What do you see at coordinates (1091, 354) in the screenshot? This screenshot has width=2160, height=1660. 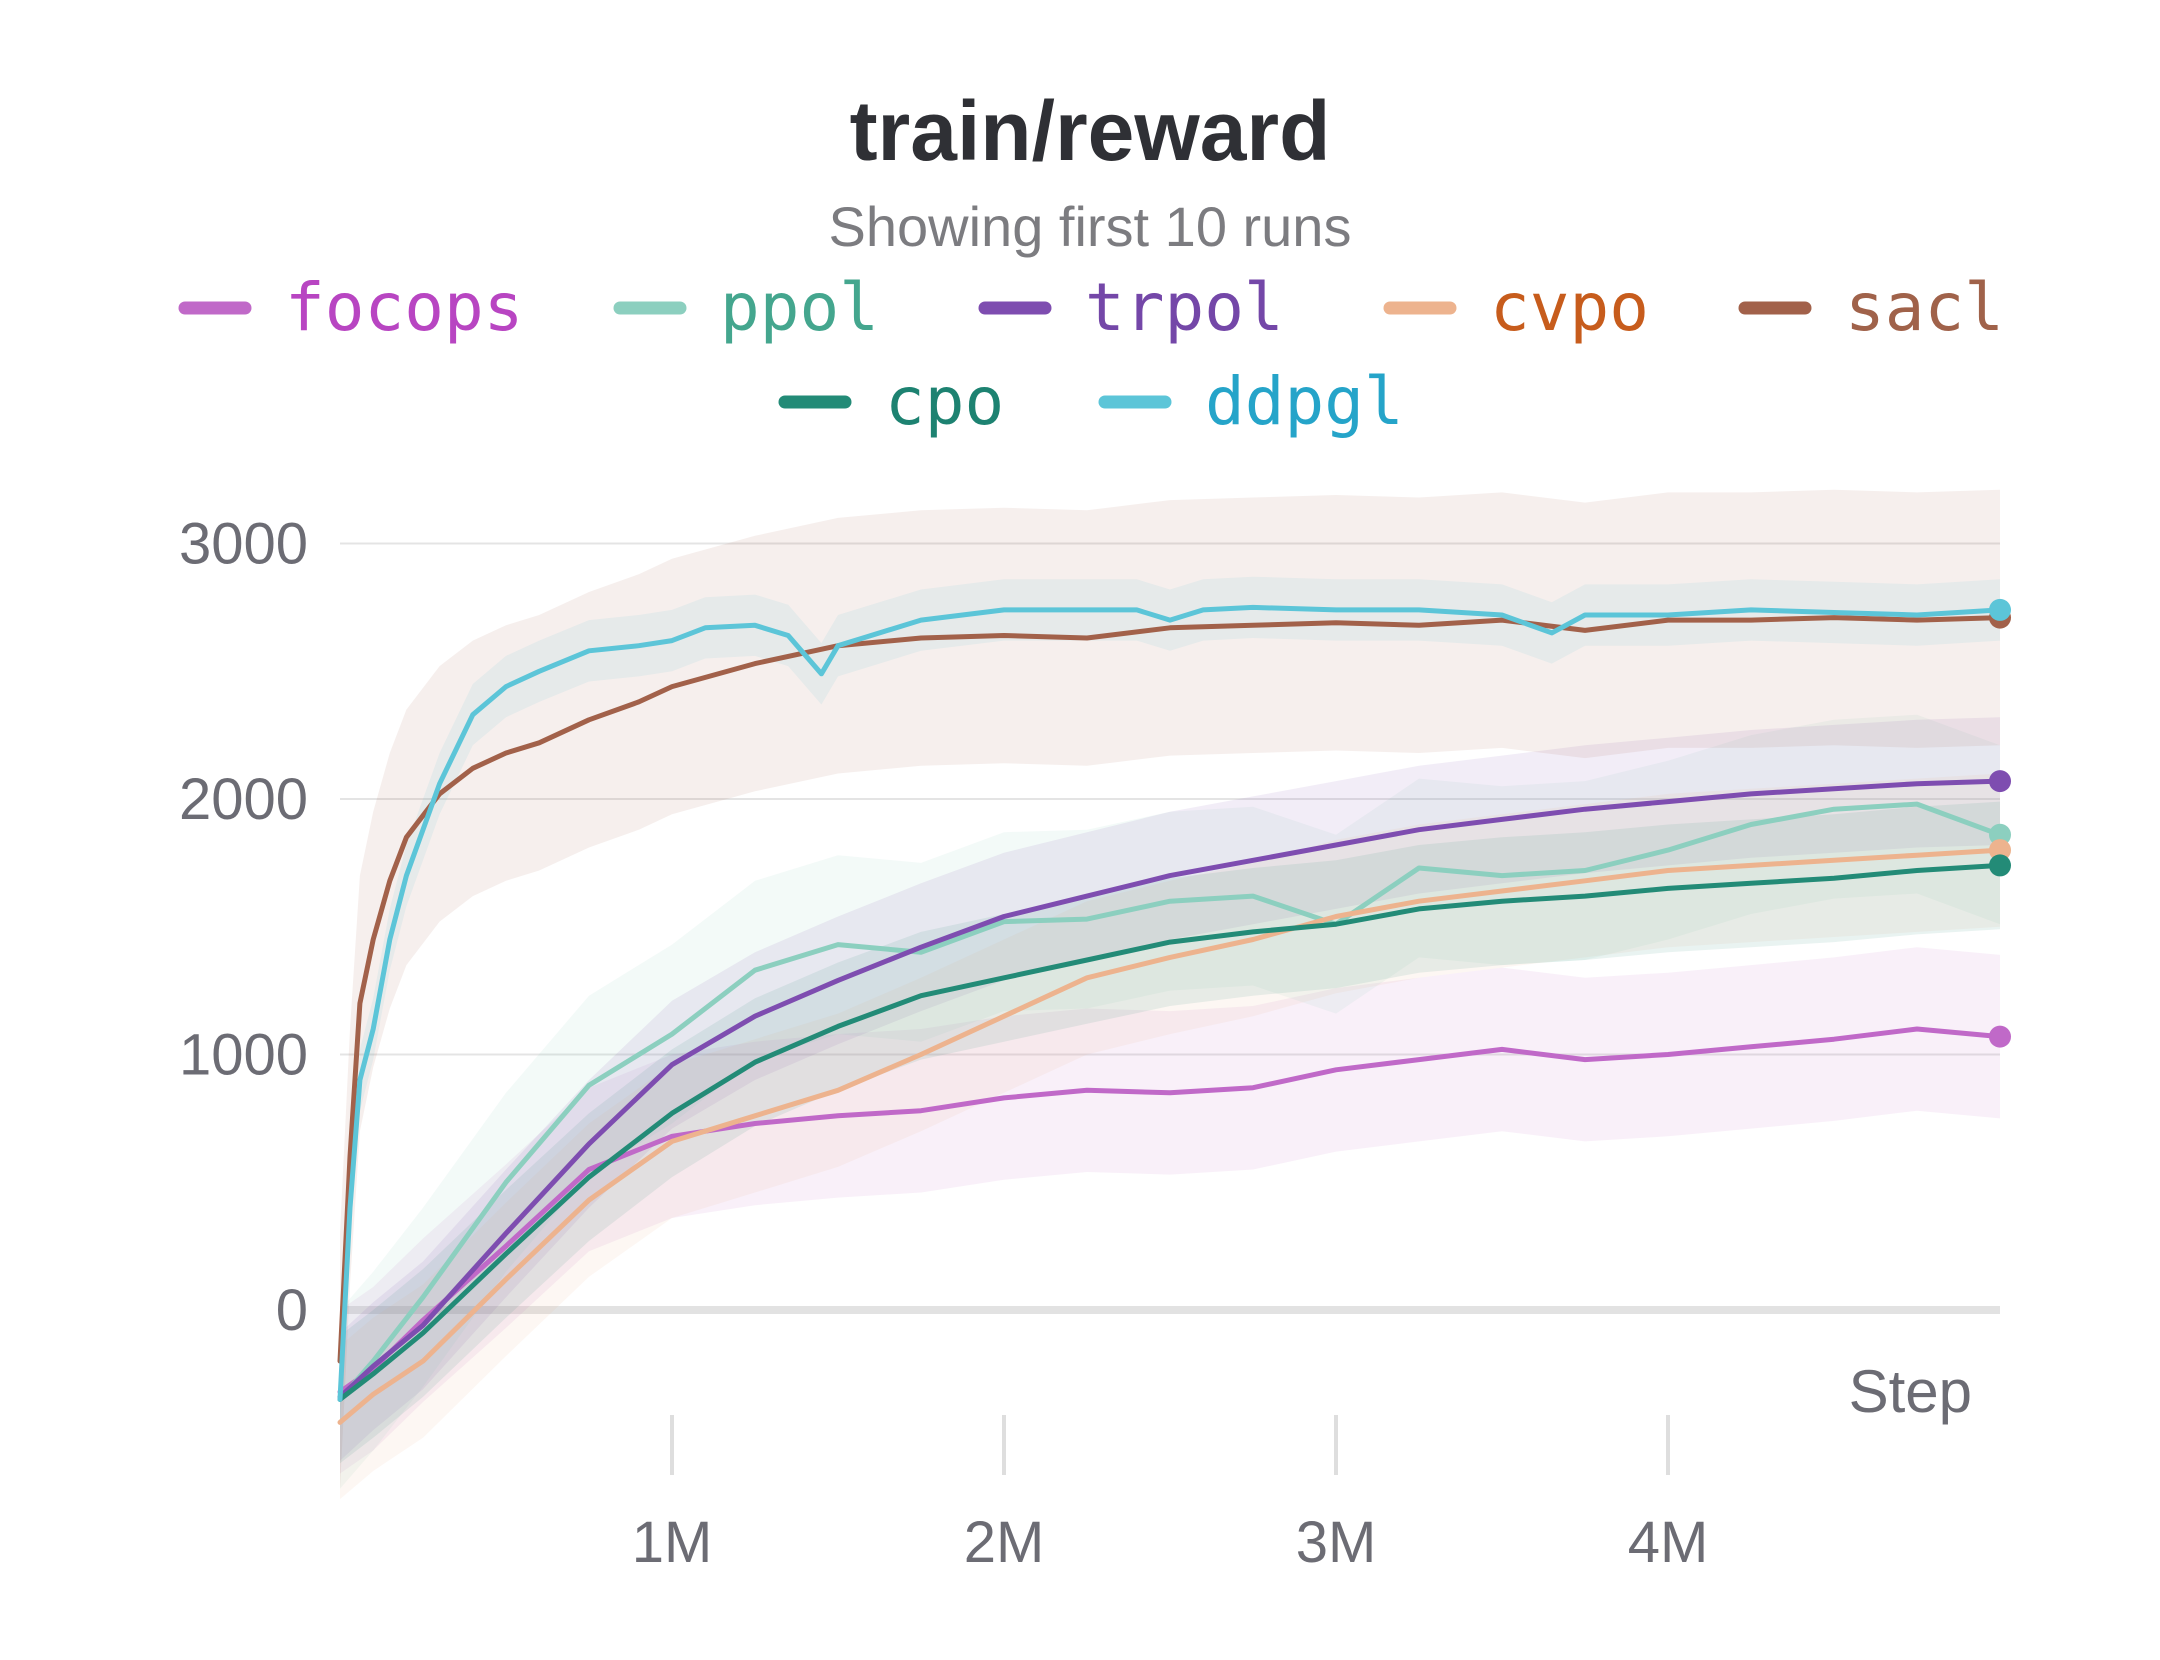 I see `legend: focops ppol trpol cvpo sacl cpo ddpgl` at bounding box center [1091, 354].